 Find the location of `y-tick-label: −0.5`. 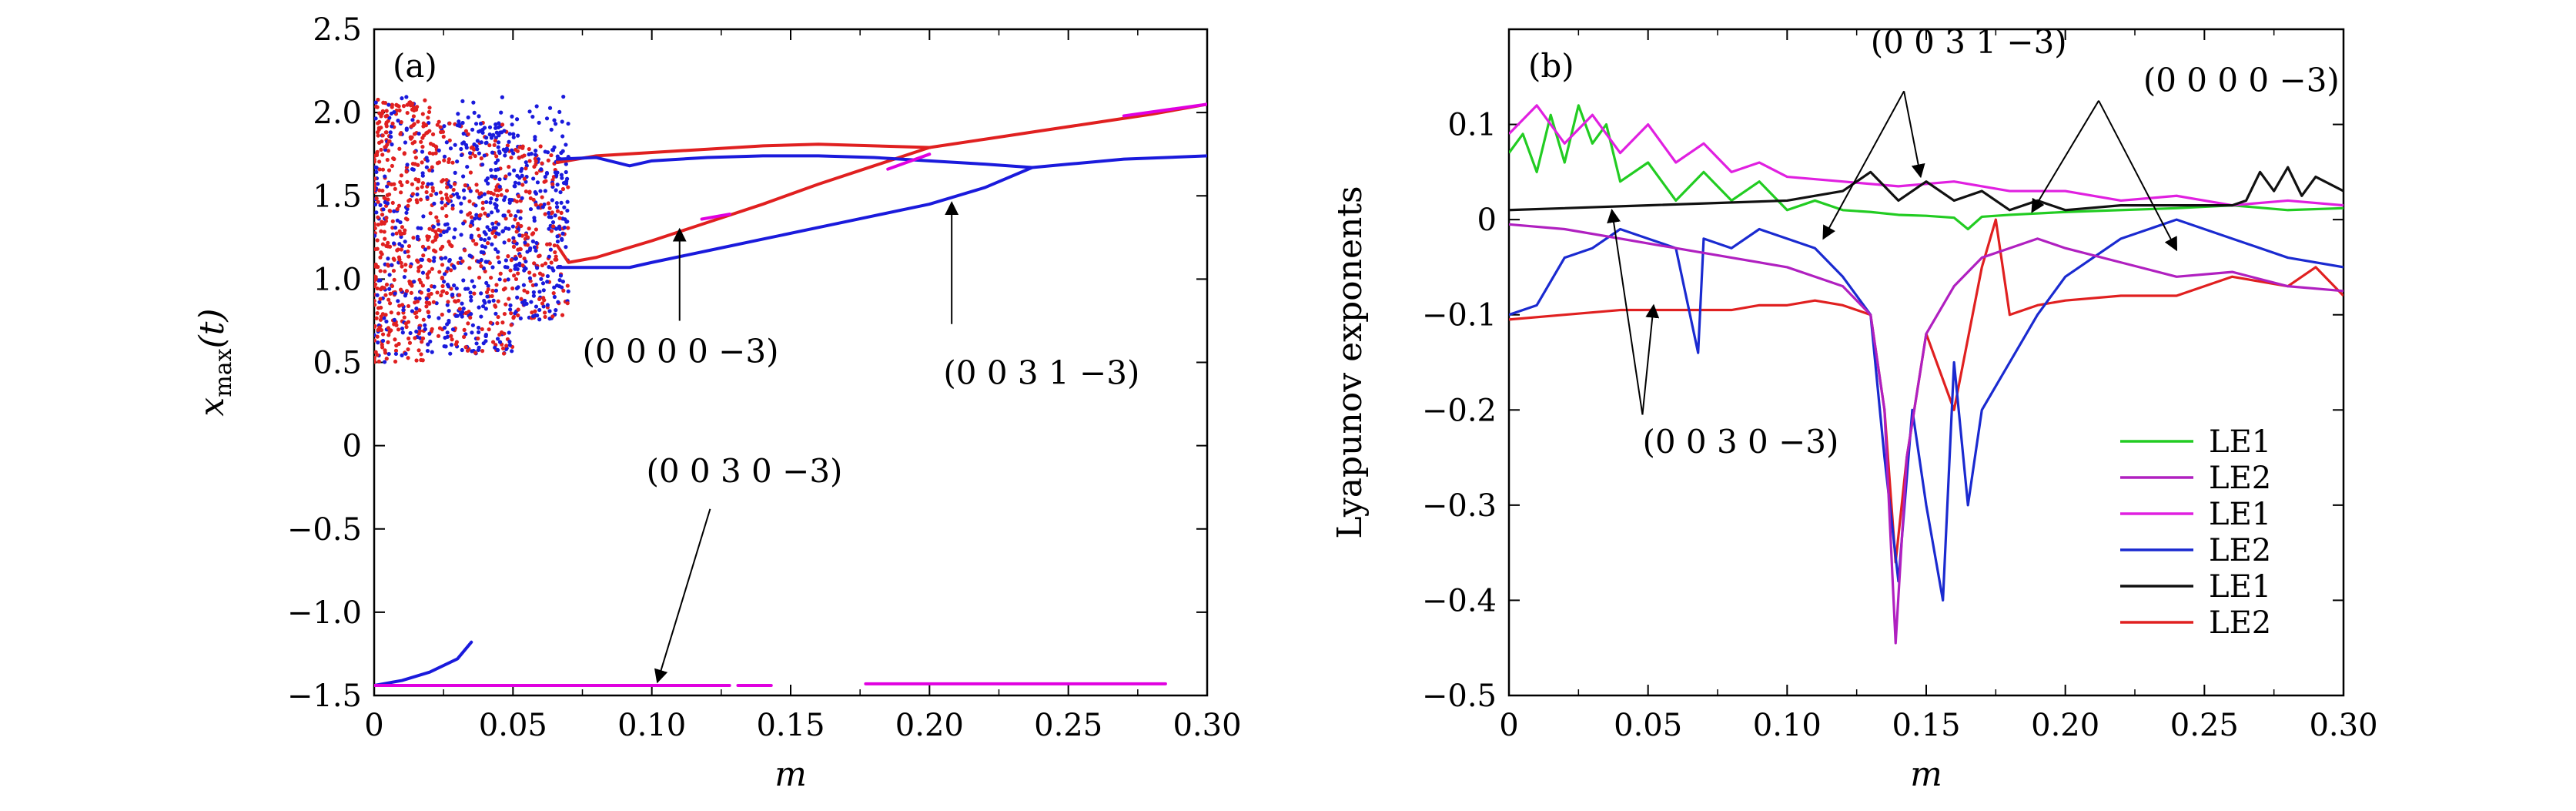

y-tick-label: −0.5 is located at coordinates (325, 530).